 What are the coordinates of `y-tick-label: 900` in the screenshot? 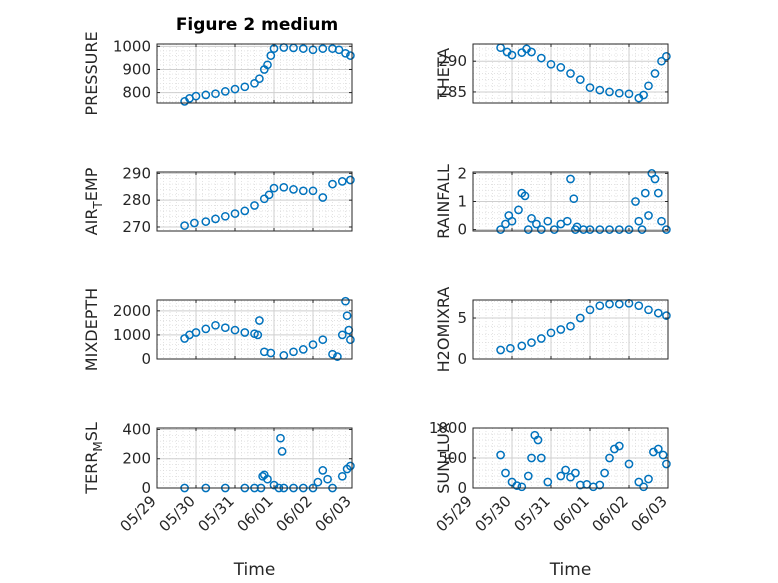 It's located at (136, 69).